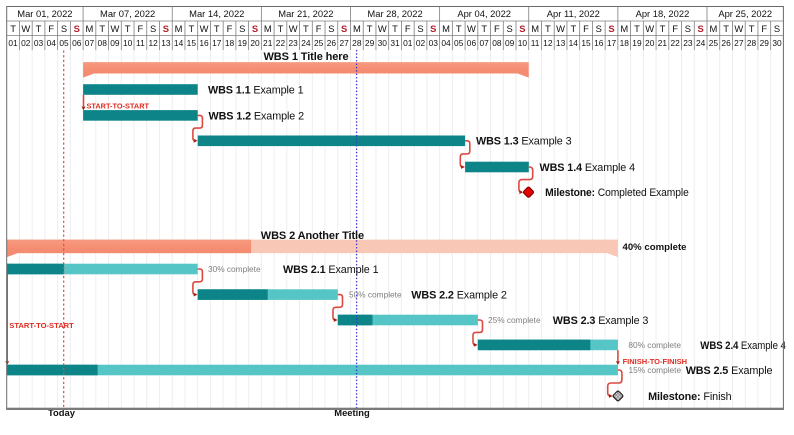 The width and height of the screenshot is (794, 435). What do you see at coordinates (179, 43) in the screenshot?
I see `svg-text: 14` at bounding box center [179, 43].